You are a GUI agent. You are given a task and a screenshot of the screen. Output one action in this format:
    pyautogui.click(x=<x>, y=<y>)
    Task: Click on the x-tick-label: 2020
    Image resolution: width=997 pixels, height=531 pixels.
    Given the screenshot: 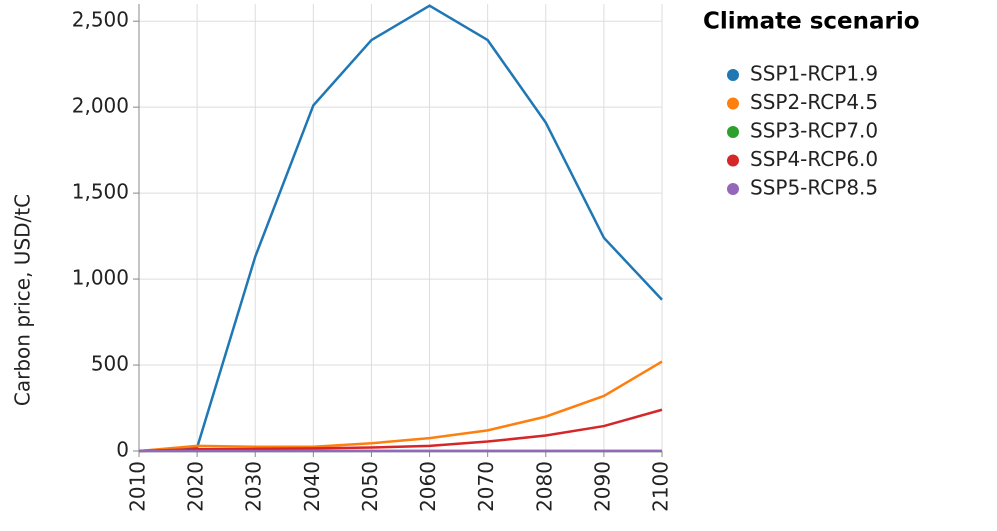 What is the action you would take?
    pyautogui.click(x=196, y=486)
    